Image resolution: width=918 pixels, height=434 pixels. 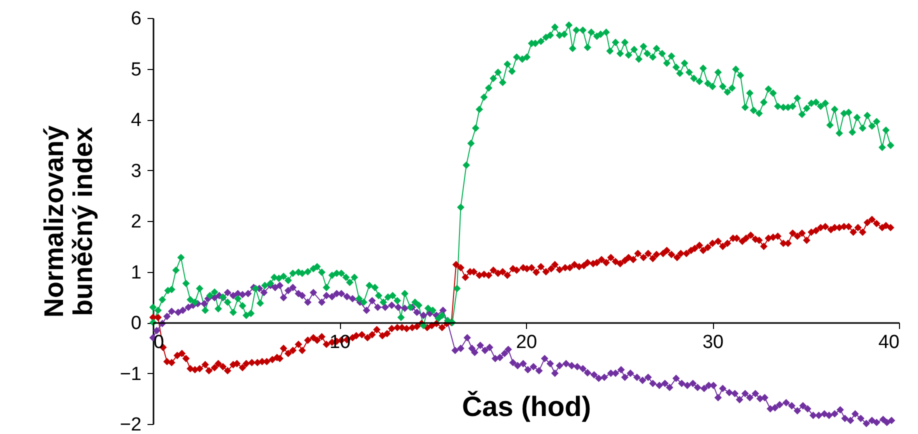 I want to click on x-tick-label: 40, so click(x=889, y=342).